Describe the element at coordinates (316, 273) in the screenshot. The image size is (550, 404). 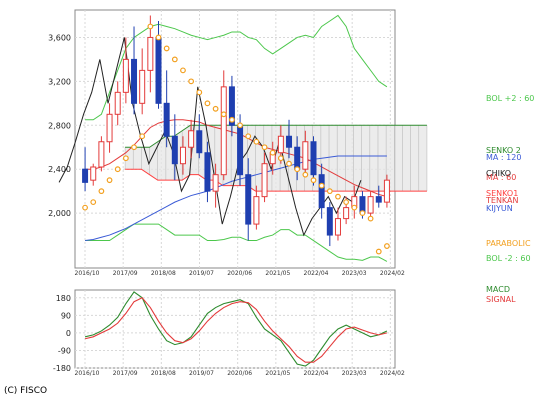
I see `price-x-tick-label: 2022/04` at that location.